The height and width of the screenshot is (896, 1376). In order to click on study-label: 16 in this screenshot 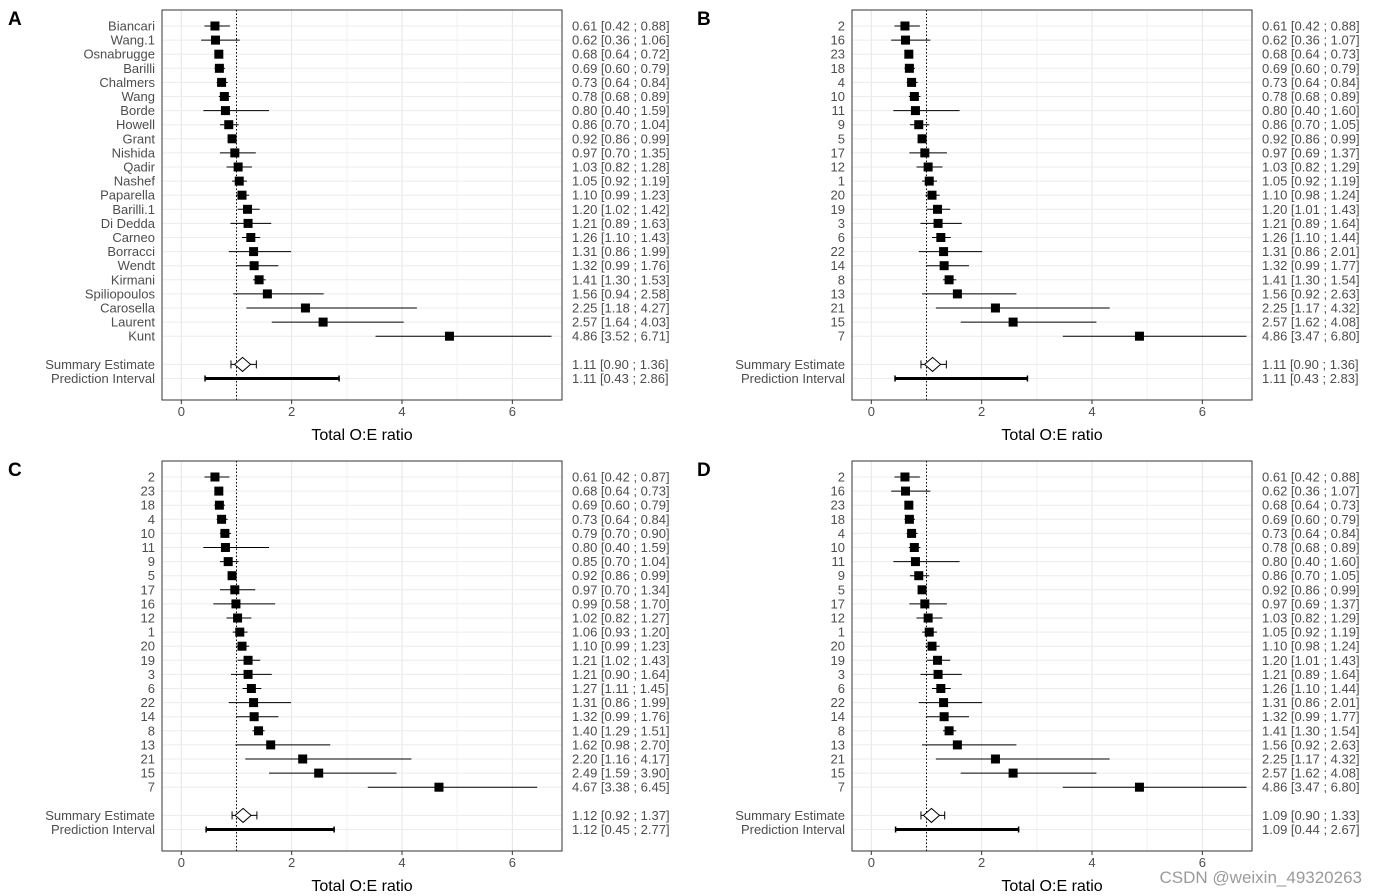, I will do `click(838, 491)`.